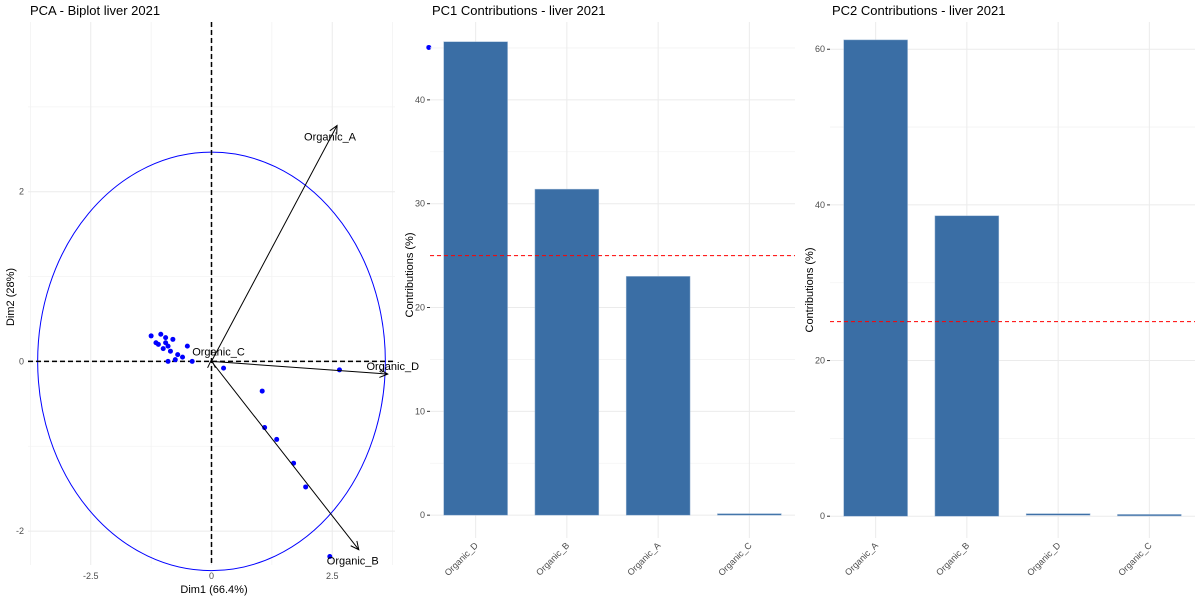 The width and height of the screenshot is (1200, 600). I want to click on pca-x-tick-label: -2.5, so click(91, 576).